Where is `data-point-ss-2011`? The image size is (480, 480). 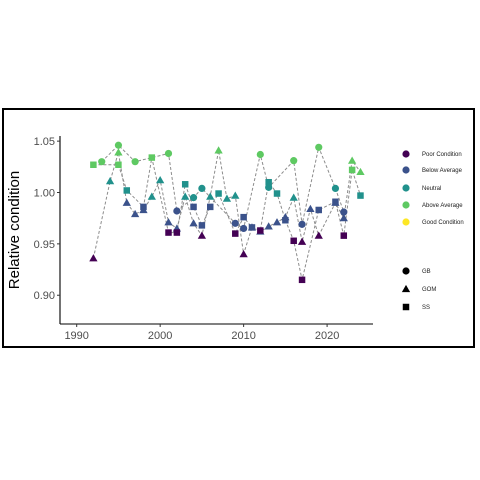
data-point-ss-2011 is located at coordinates (252, 227).